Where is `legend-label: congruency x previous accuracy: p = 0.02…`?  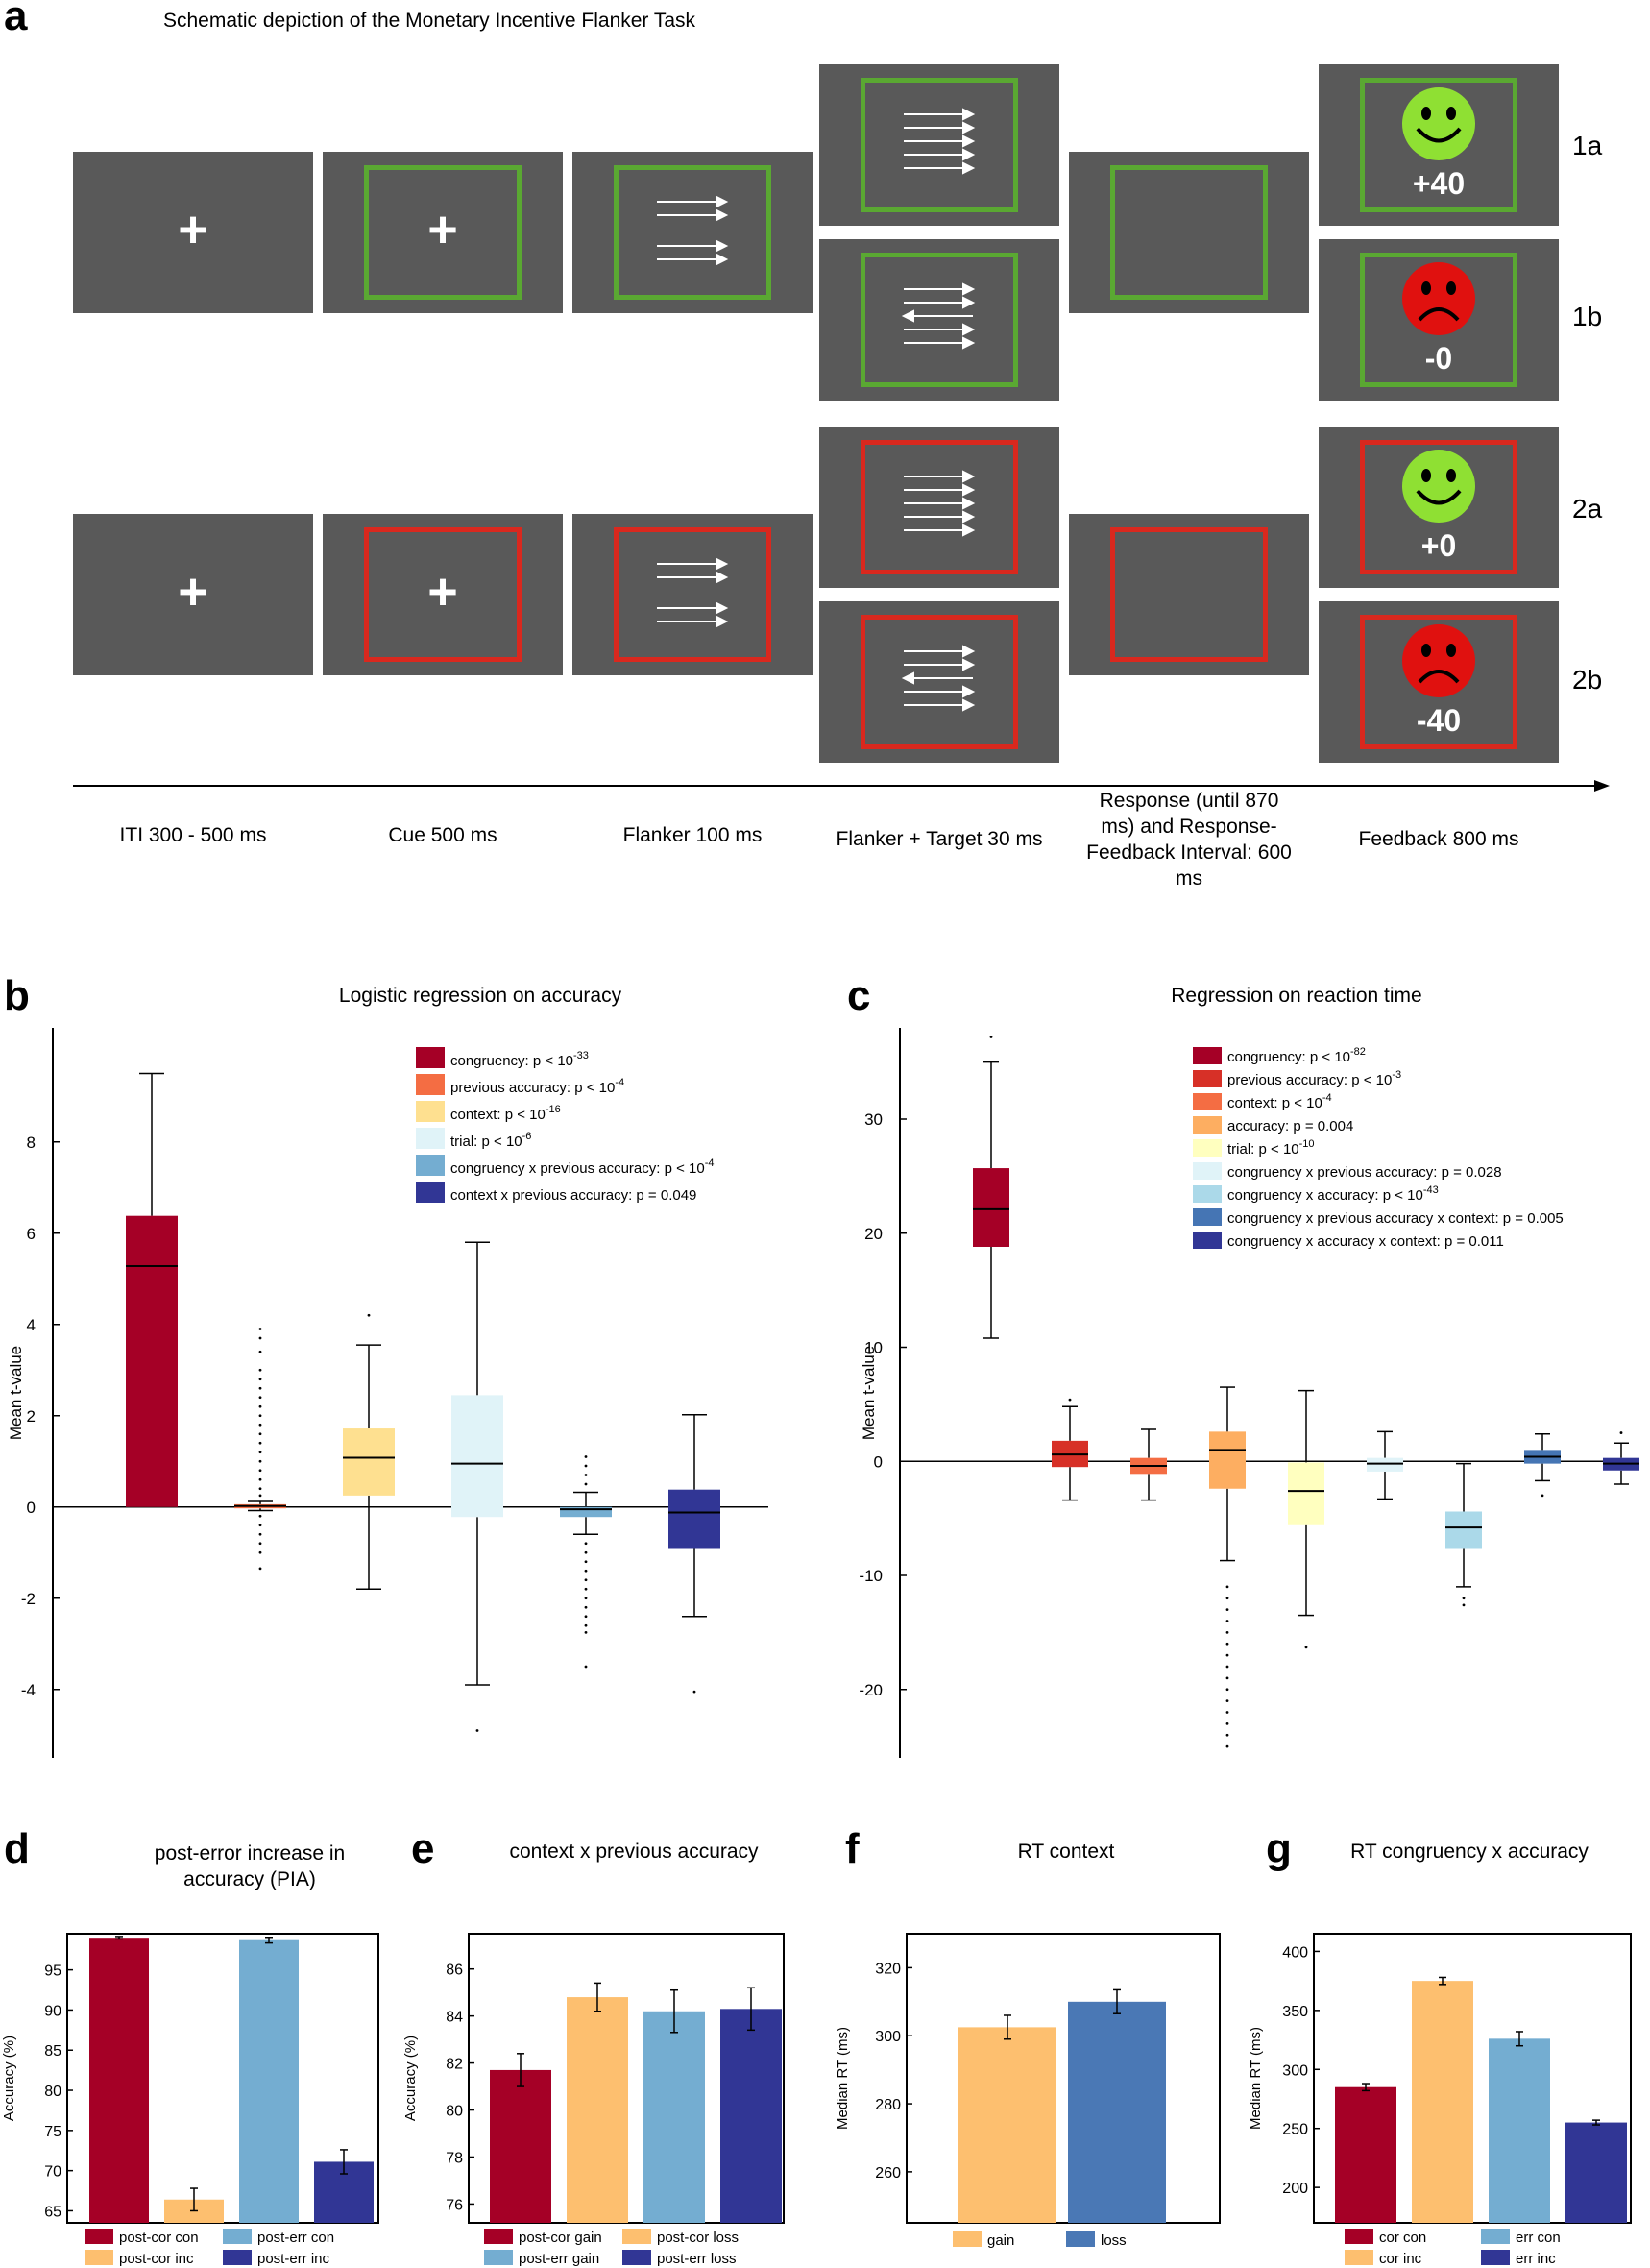
legend-label: congruency x previous accuracy: p = 0.02… is located at coordinates (1364, 1172).